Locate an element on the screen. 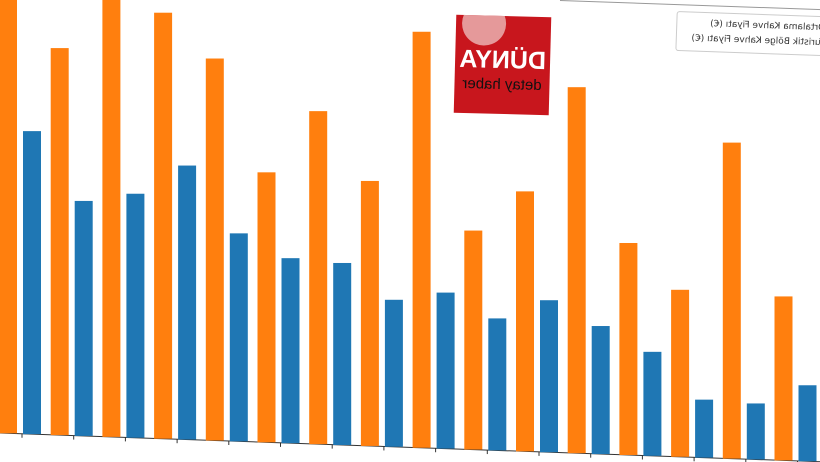 The height and width of the screenshot is (462, 820). x-axis is located at coordinates (410, 447).